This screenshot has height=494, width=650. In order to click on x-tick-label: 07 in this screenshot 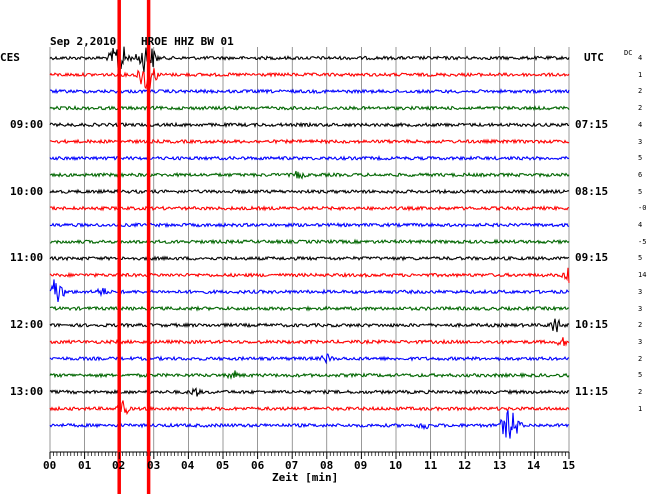, I will do `click(292, 465)`.